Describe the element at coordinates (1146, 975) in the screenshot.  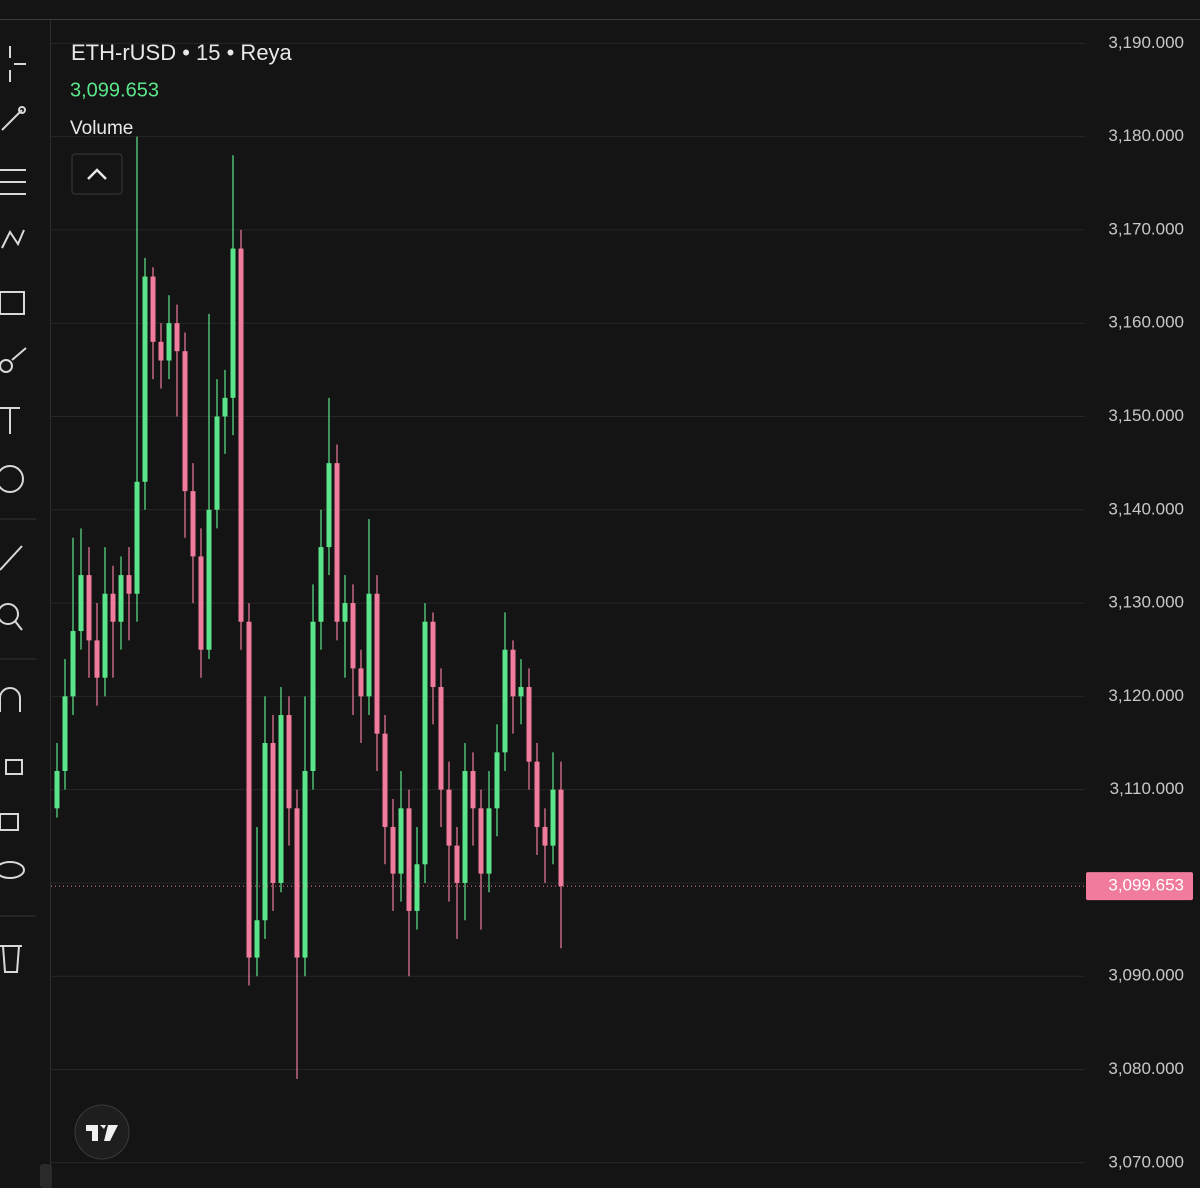
I see `y-tick-label: 3,090.000` at that location.